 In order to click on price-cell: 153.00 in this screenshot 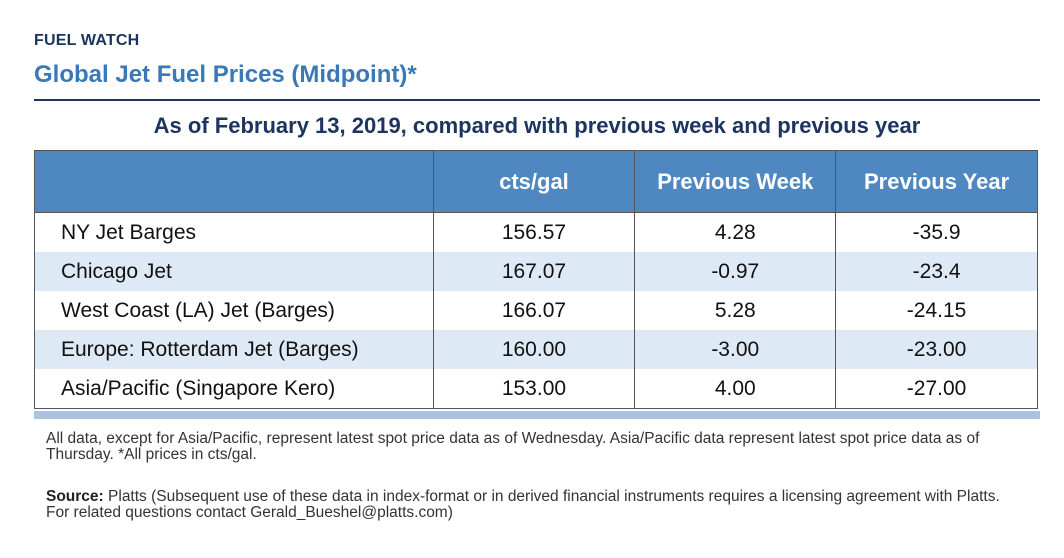, I will do `click(533, 389)`.